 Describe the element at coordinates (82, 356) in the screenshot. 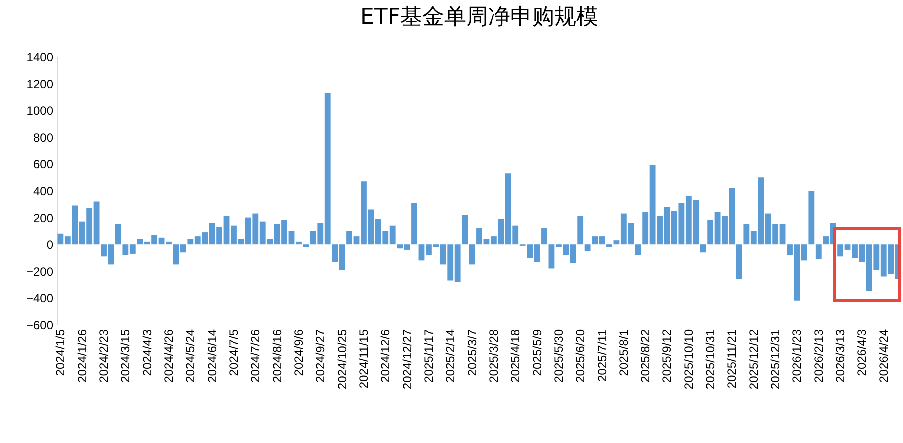

I see `x-tick-label: 2024/1/26` at that location.